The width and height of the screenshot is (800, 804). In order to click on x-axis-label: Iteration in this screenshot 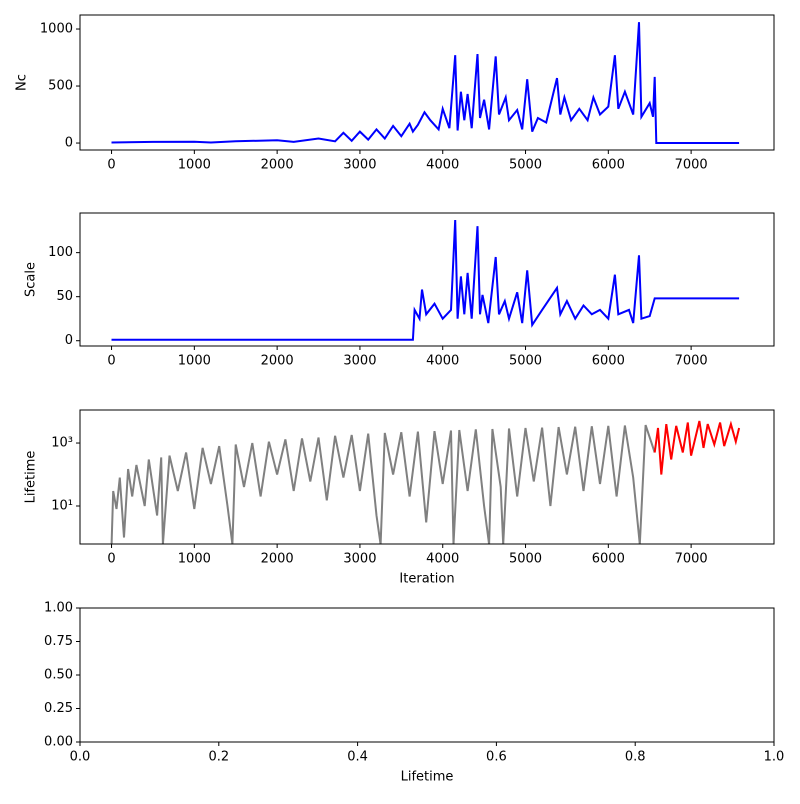, I will do `click(426, 579)`.